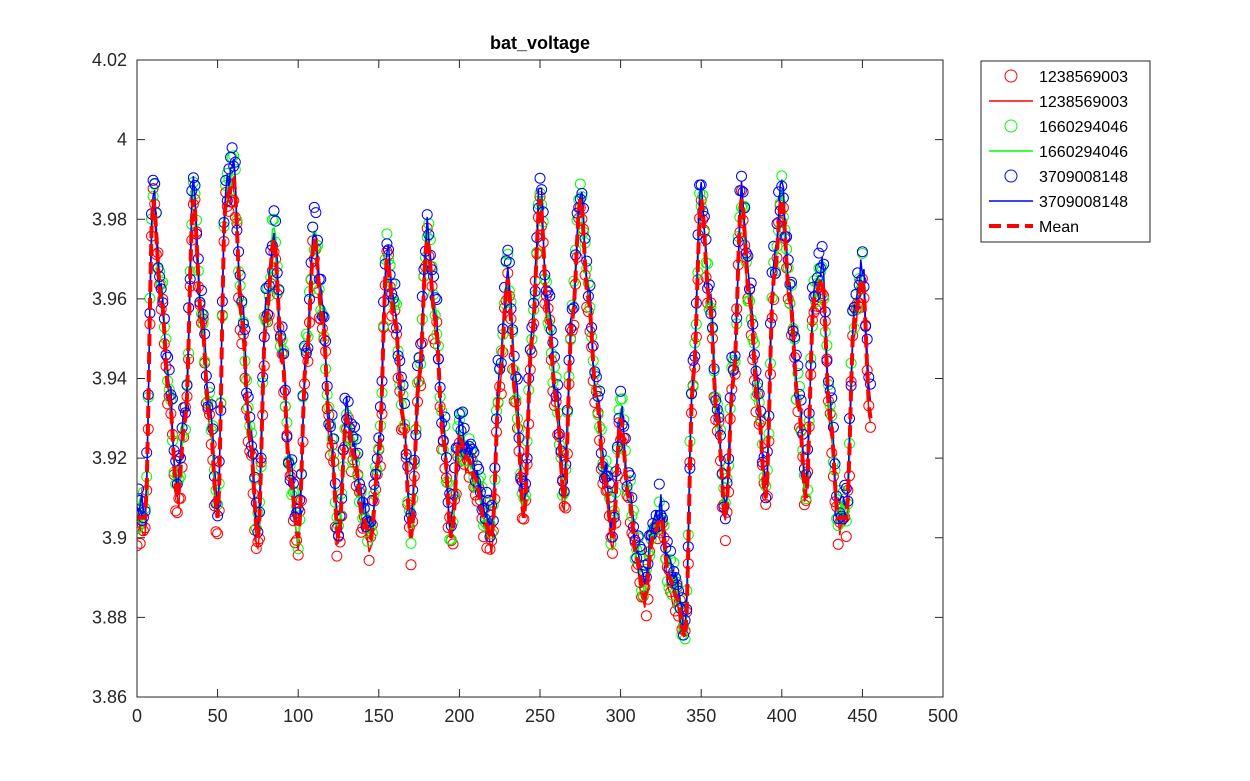 The image size is (1250, 781). Describe the element at coordinates (137, 716) in the screenshot. I see `x-tick-label: 0` at that location.